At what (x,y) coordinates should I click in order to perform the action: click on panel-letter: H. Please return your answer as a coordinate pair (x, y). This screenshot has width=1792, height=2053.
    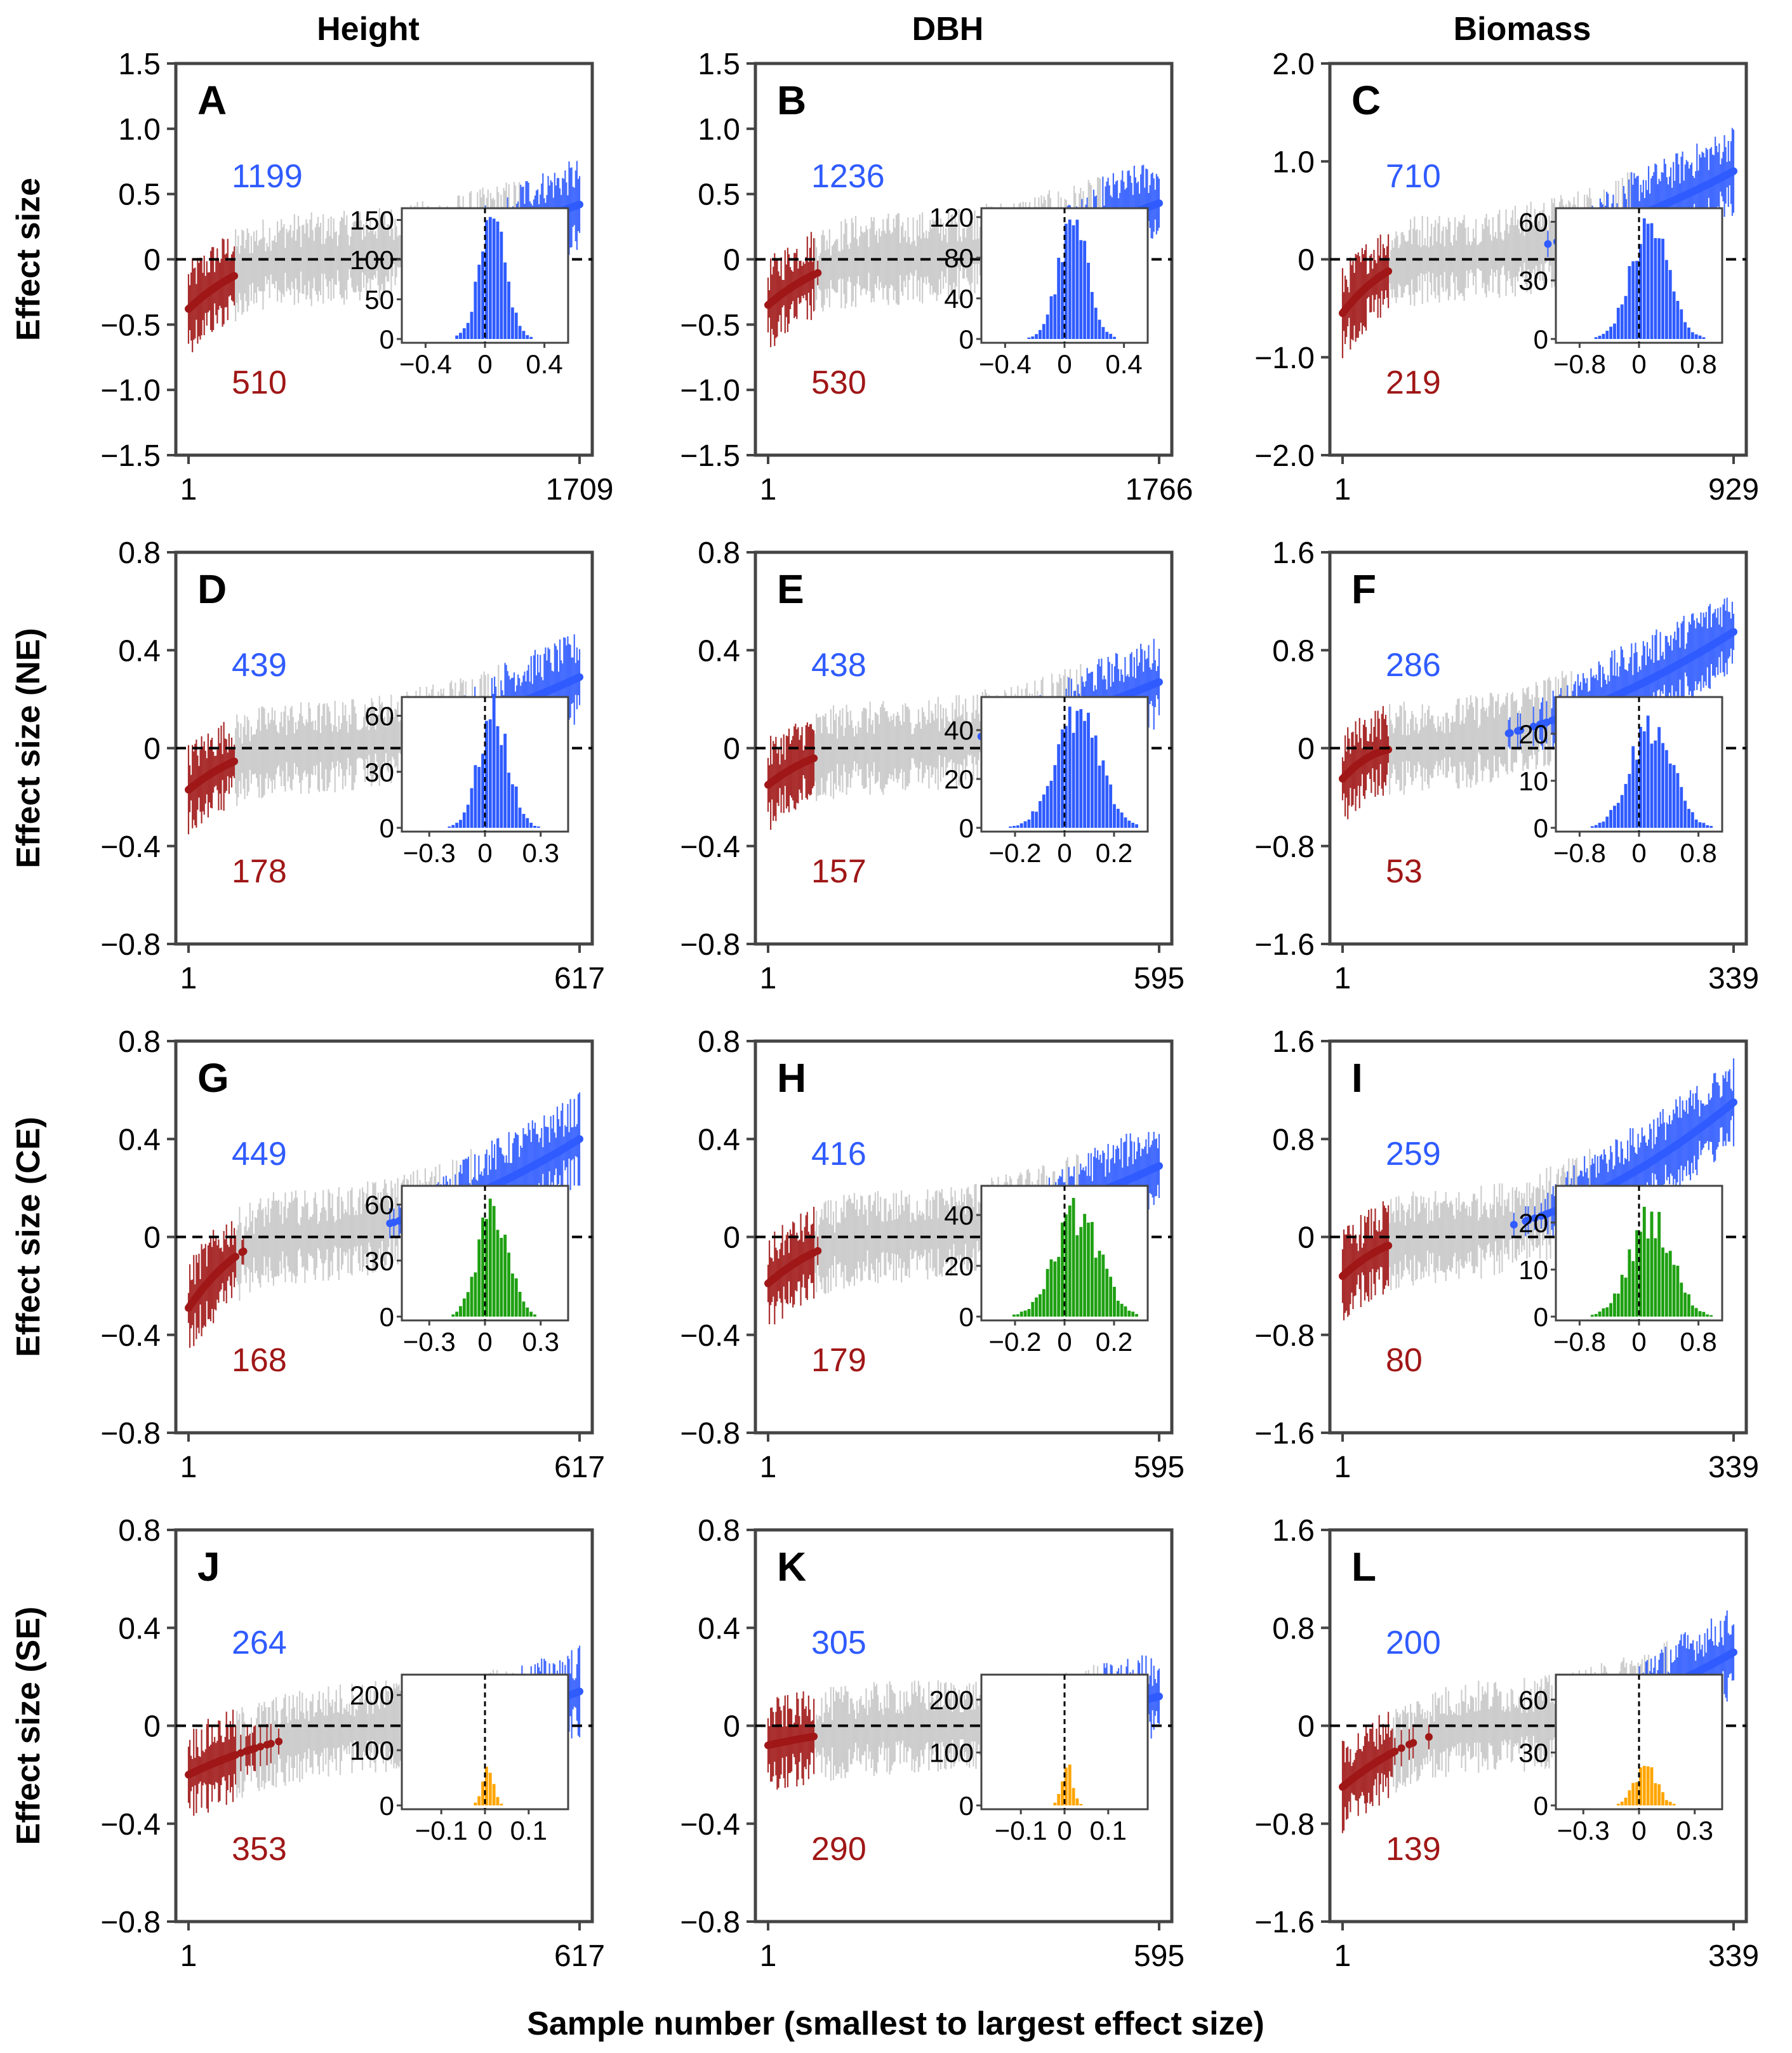
    Looking at the image, I should click on (791, 1078).